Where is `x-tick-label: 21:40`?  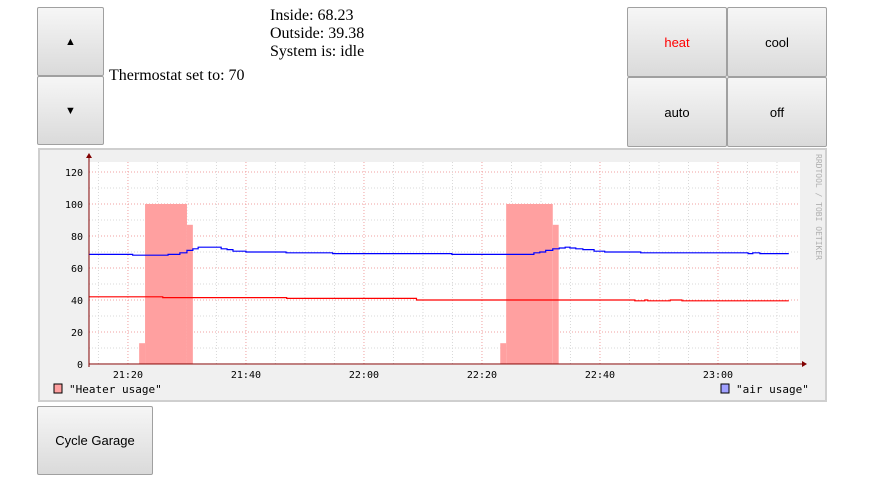
x-tick-label: 21:40 is located at coordinates (246, 375).